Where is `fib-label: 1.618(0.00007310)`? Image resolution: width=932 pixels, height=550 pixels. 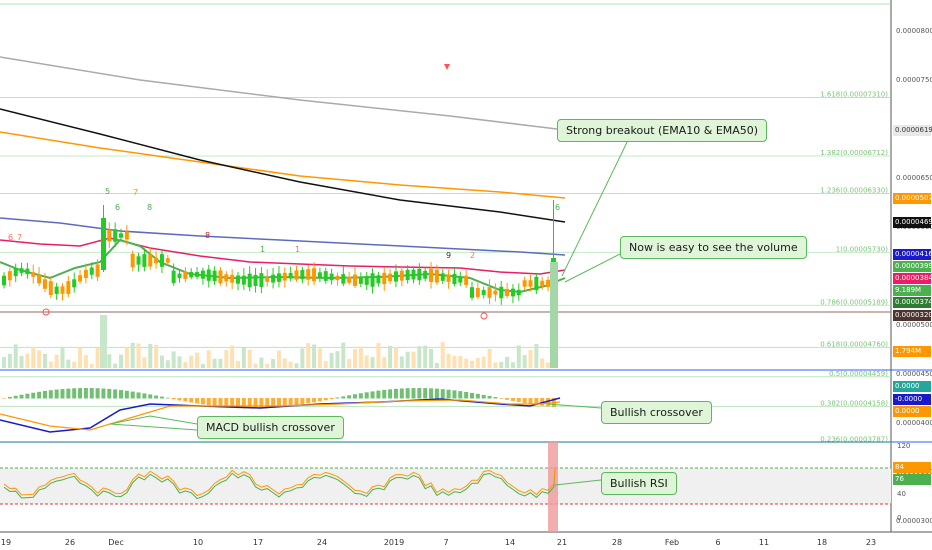 fib-label: 1.618(0.00007310) is located at coordinates (854, 94).